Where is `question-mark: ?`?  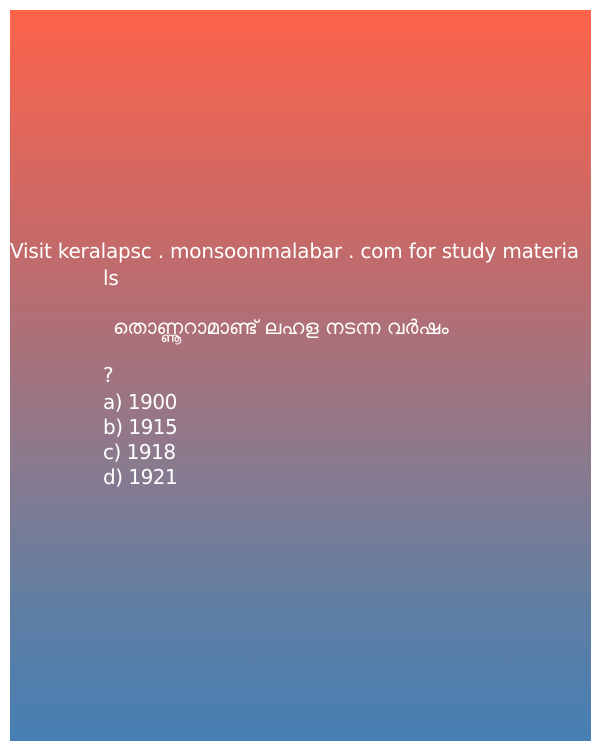 question-mark: ? is located at coordinates (108, 375).